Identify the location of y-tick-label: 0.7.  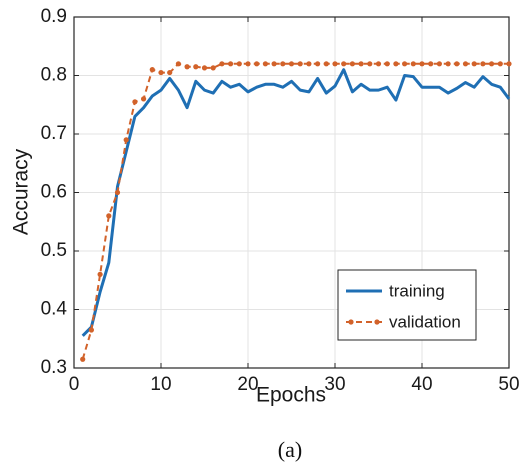
(54, 133).